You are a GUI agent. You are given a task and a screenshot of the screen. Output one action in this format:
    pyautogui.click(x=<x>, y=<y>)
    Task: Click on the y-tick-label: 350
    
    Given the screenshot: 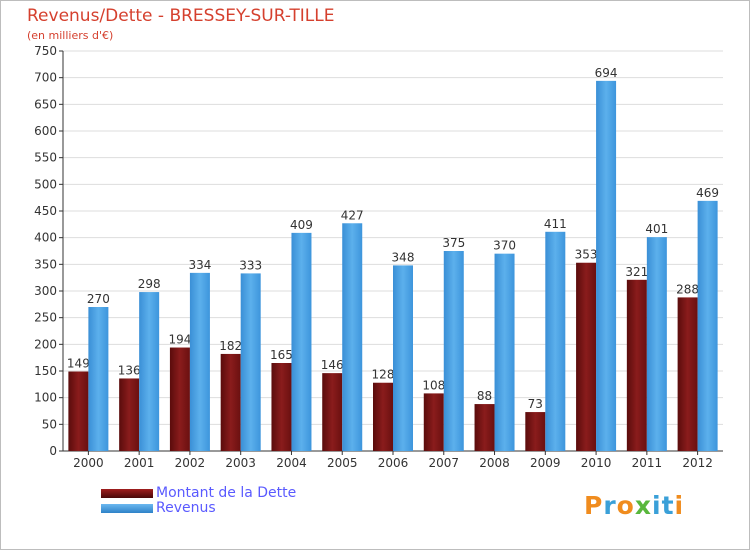 What is the action you would take?
    pyautogui.click(x=45, y=264)
    